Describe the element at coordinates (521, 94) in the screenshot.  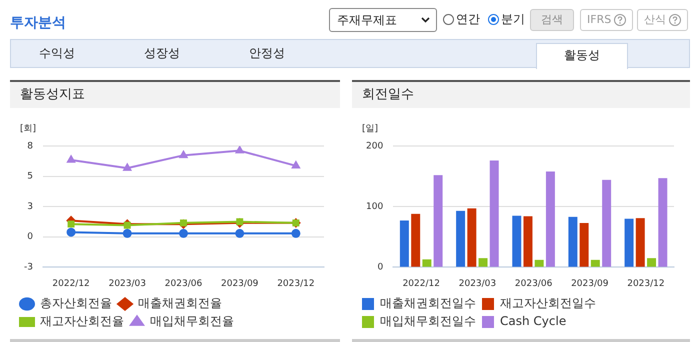
I see `chart-title: 회전일수` at that location.